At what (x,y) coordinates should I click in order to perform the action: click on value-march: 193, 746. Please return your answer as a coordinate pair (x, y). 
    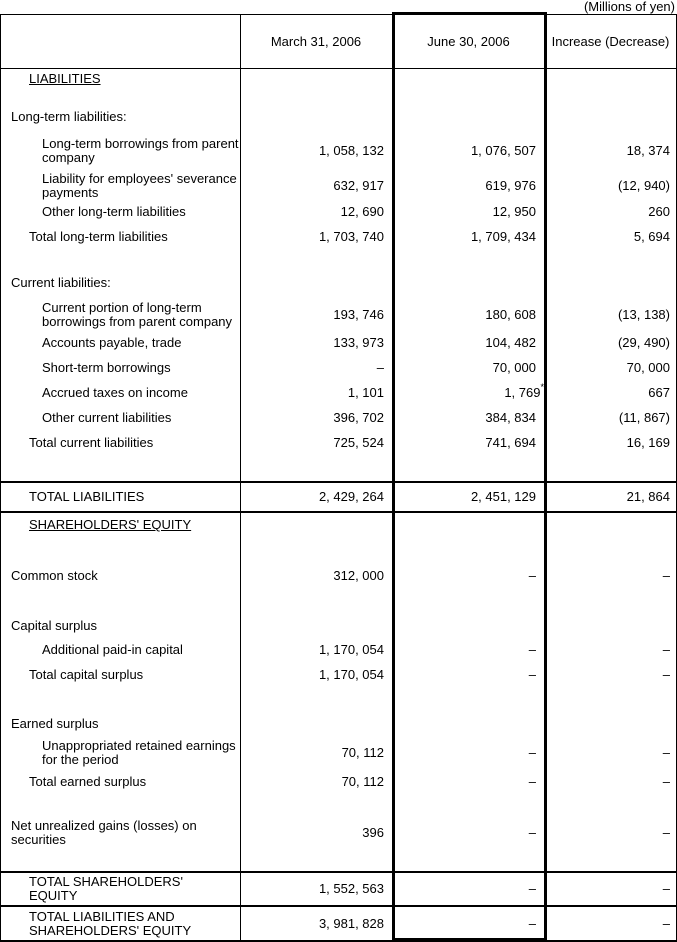
    Looking at the image, I should click on (358, 314).